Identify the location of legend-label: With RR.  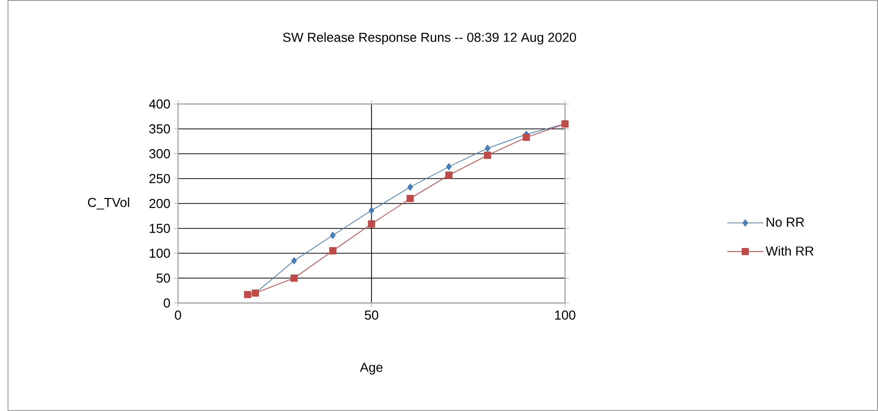
(790, 251).